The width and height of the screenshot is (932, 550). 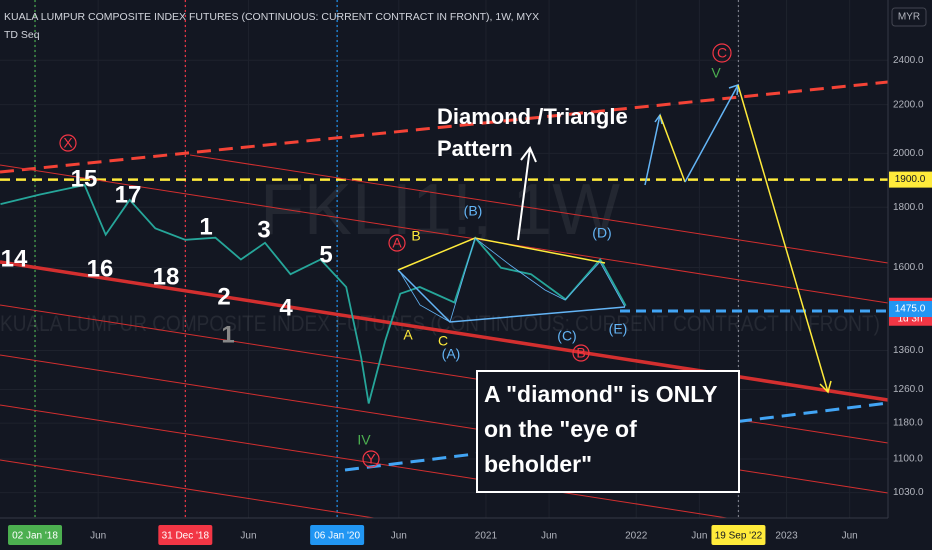 What do you see at coordinates (909, 318) in the screenshot?
I see `price-label-note: 1d 3h` at bounding box center [909, 318].